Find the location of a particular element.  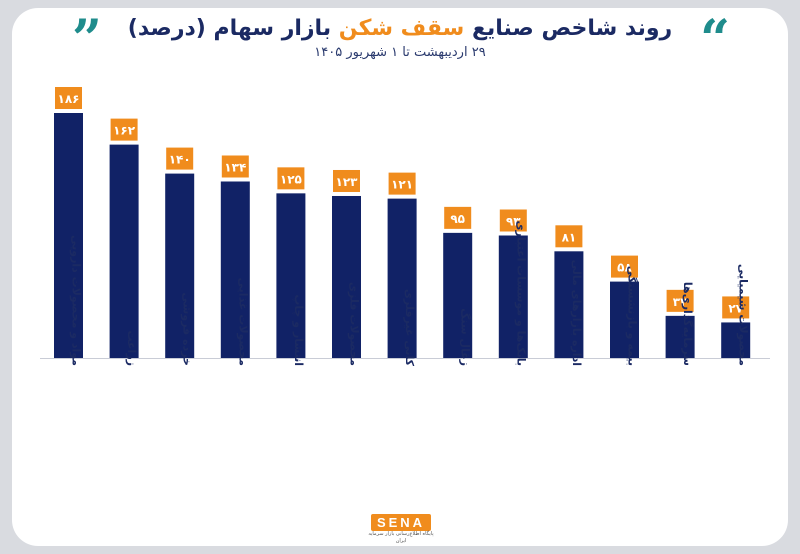

data-label: ۱۸۶ is located at coordinates (69, 99).